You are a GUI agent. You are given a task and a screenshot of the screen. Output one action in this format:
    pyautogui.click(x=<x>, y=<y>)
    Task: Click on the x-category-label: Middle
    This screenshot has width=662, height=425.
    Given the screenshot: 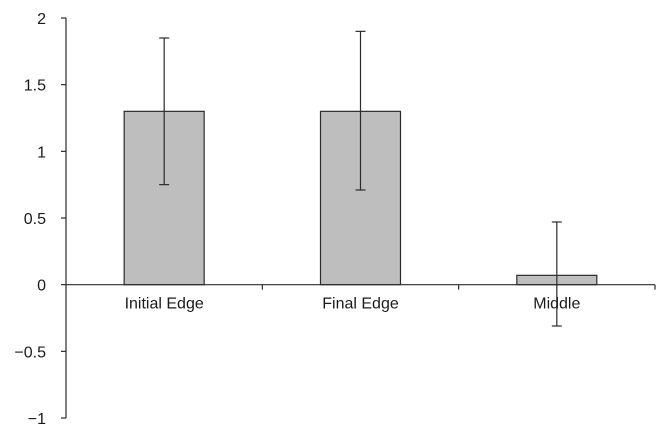 What is the action you would take?
    pyautogui.click(x=556, y=304)
    